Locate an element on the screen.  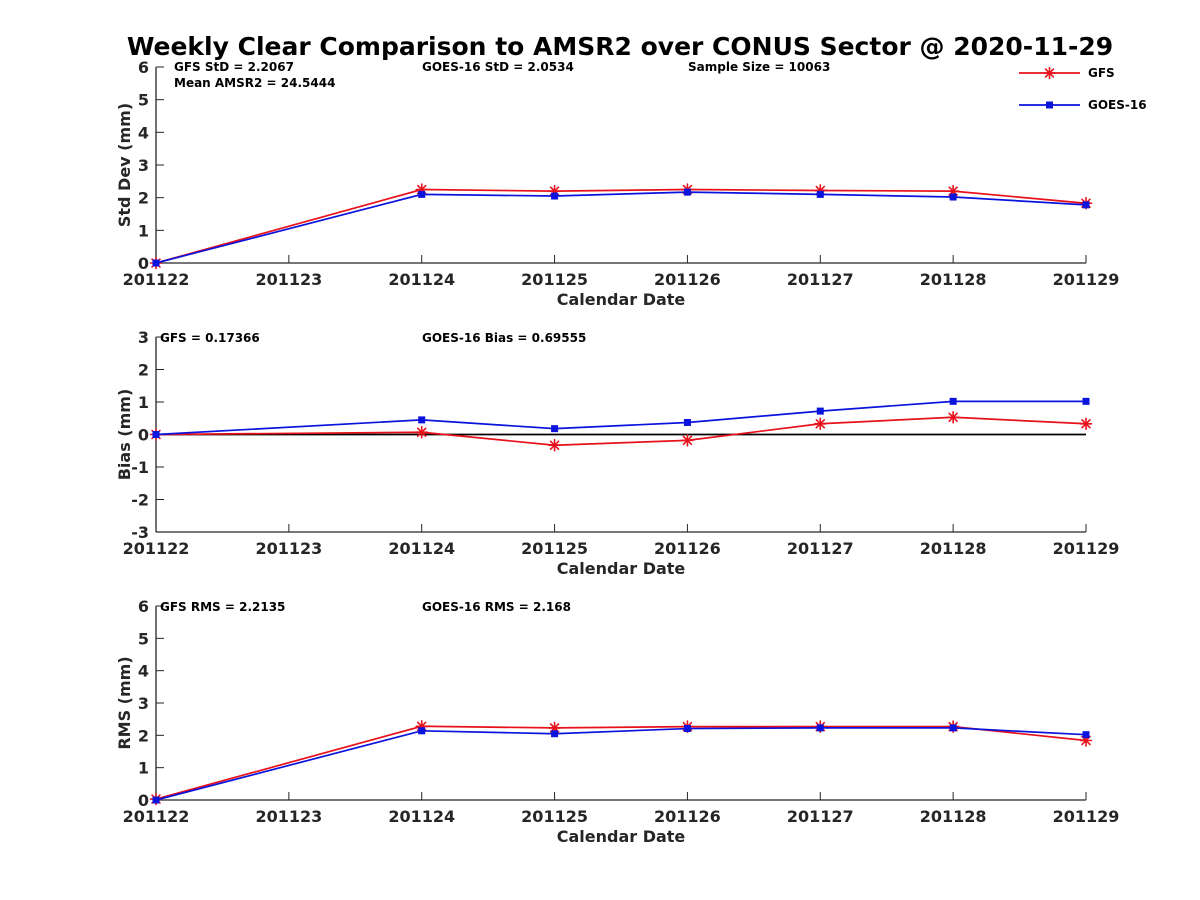
rms-x-axis-label: Calendar Date is located at coordinates (621, 836).